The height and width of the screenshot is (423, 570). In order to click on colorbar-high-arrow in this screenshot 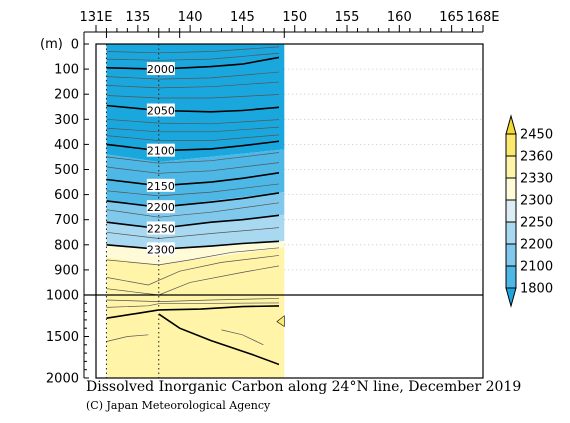, I will do `click(511, 124)`.